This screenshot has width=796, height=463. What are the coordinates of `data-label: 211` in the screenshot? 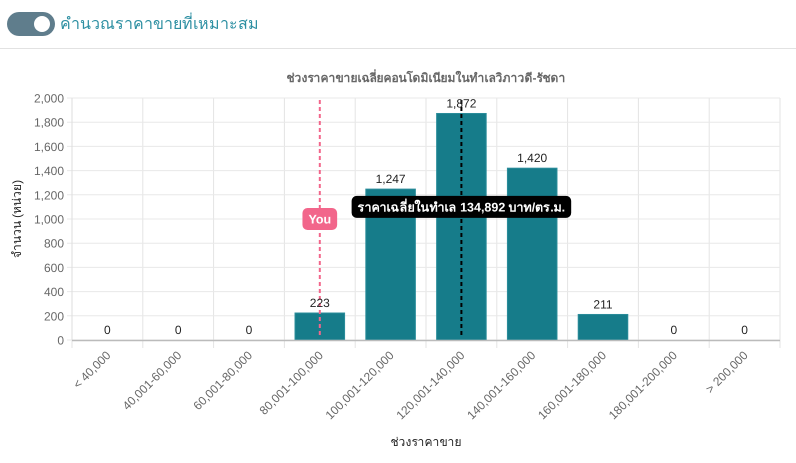 It's located at (603, 304).